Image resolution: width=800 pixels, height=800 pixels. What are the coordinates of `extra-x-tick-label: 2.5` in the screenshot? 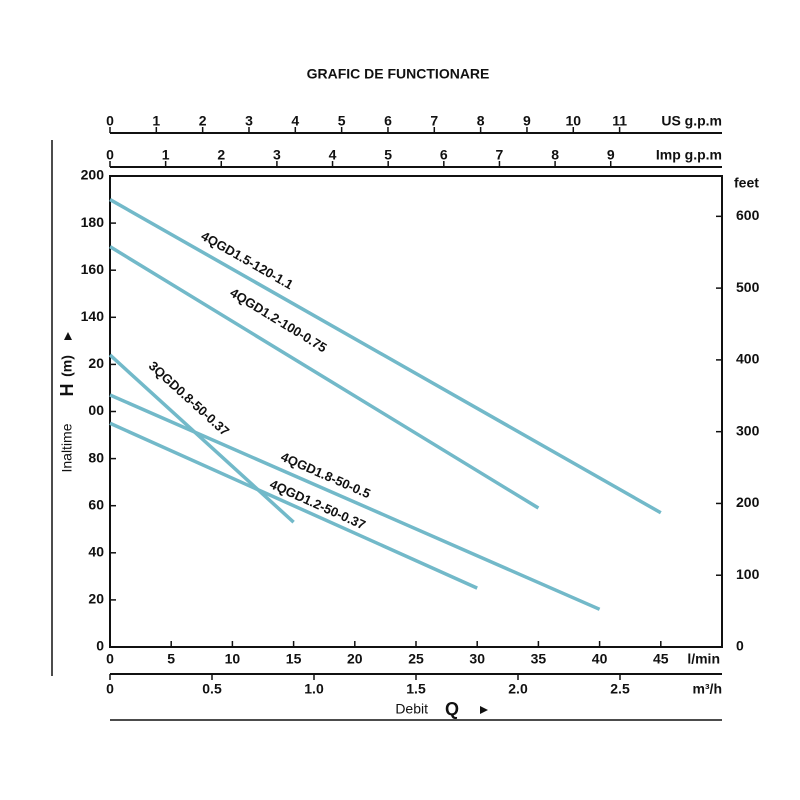 It's located at (620, 689).